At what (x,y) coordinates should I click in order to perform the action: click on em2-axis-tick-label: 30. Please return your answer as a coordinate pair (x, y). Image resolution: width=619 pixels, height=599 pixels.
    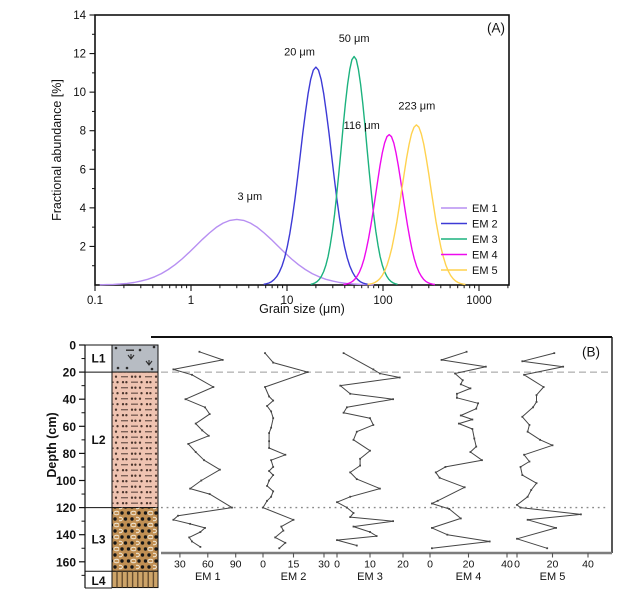
    Looking at the image, I should click on (324, 565).